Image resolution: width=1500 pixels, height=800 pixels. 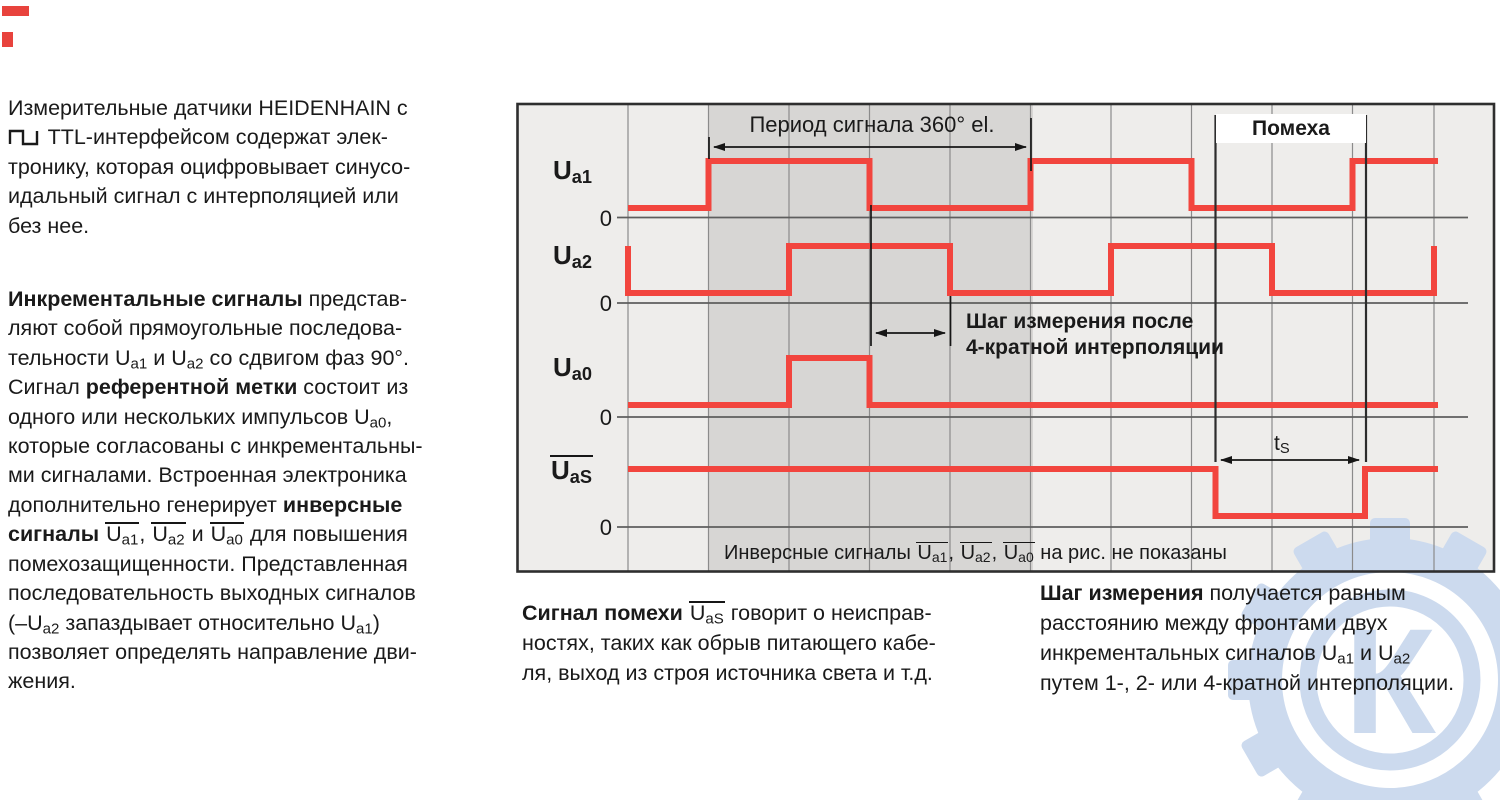 I want to click on ua1-zero-label: 0, so click(x=605, y=218).